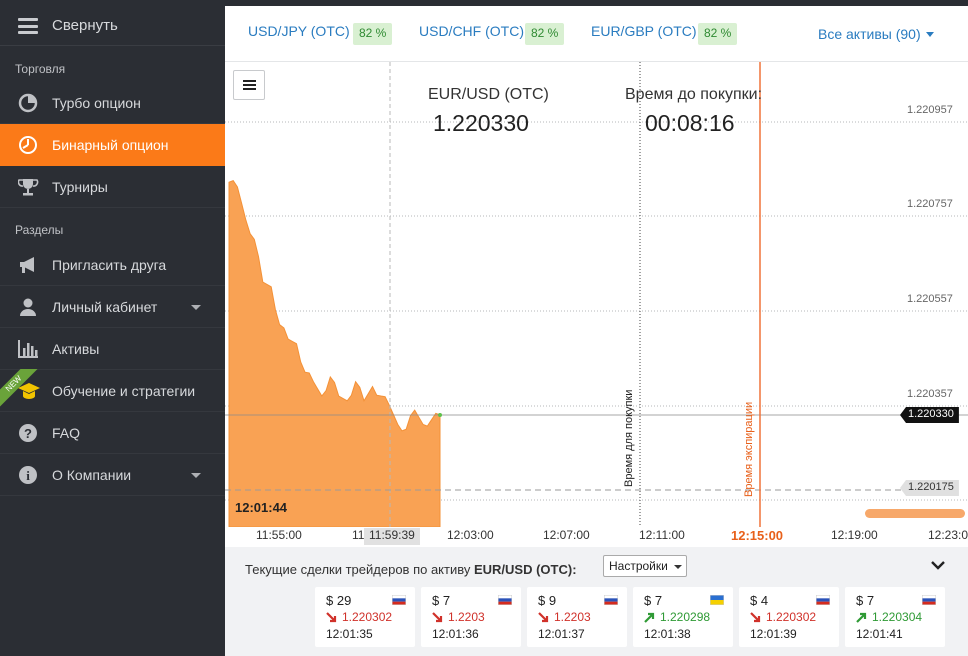 The image size is (968, 656). Describe the element at coordinates (938, 565) in the screenshot. I see `collapse-chevron-icon` at that location.